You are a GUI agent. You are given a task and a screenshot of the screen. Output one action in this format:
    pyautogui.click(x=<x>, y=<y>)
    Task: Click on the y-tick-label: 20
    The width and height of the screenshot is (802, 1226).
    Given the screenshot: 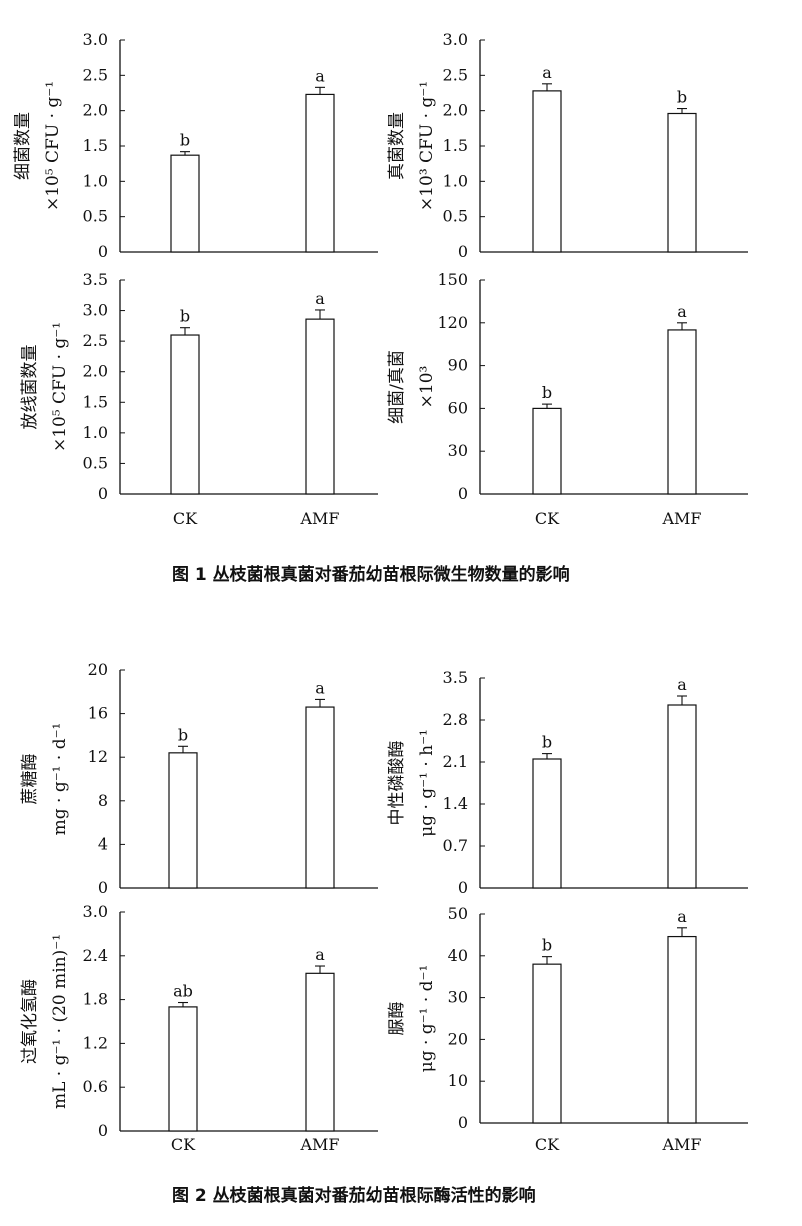 What is the action you would take?
    pyautogui.click(x=458, y=1038)
    